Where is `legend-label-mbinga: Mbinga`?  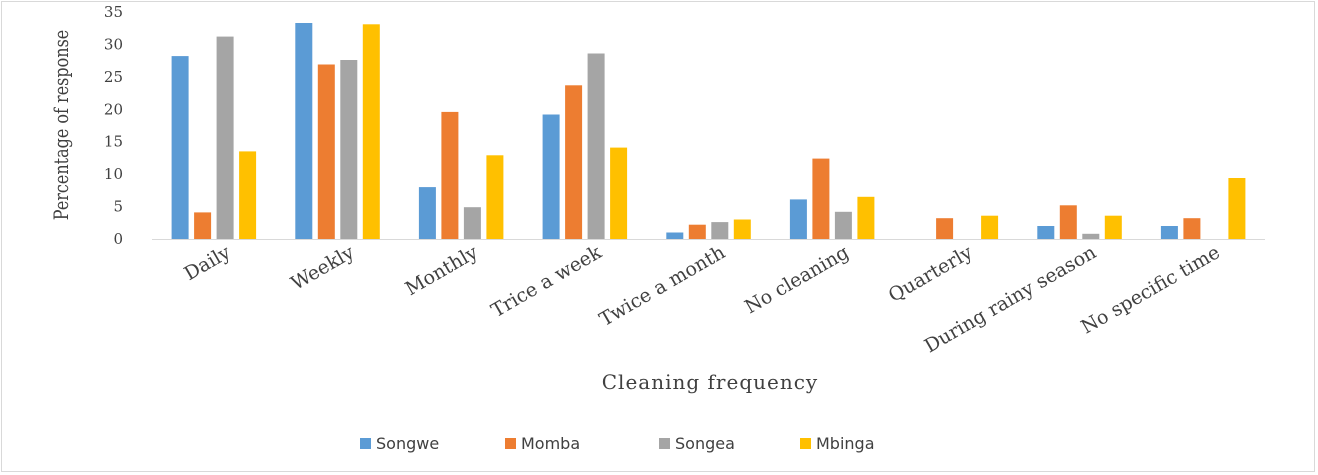
legend-label-mbinga: Mbinga is located at coordinates (845, 443).